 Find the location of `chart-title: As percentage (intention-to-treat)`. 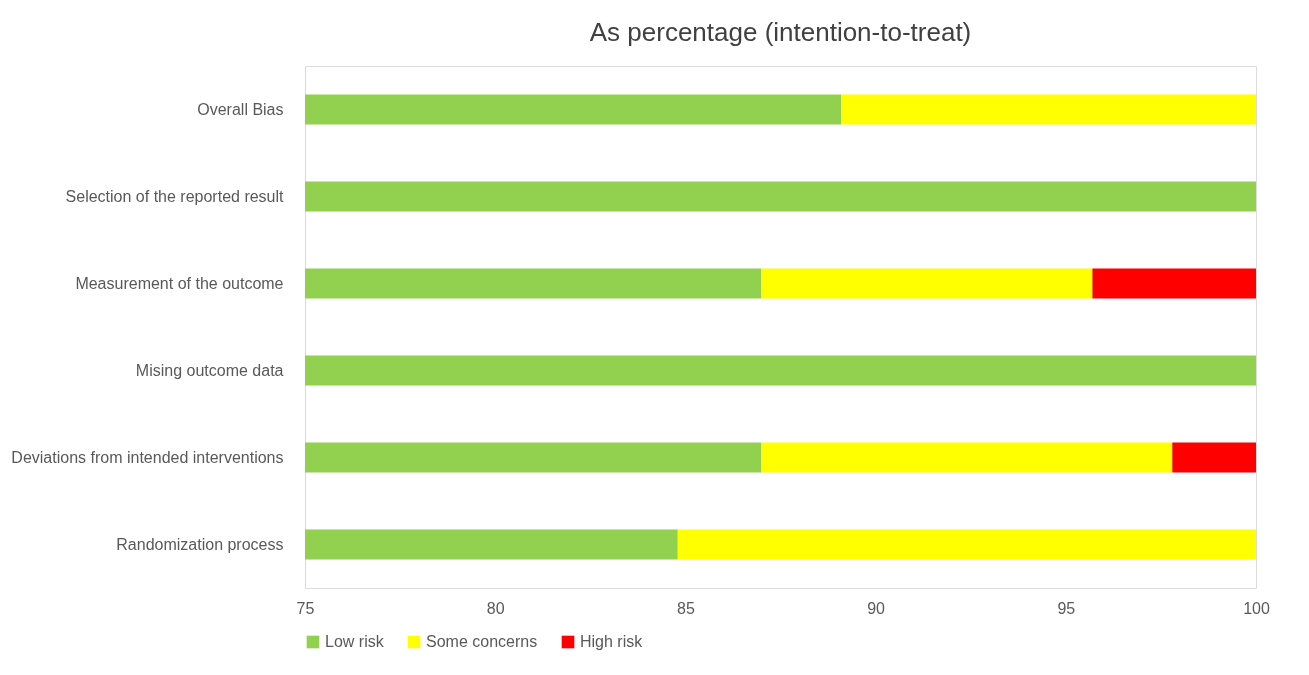

chart-title: As percentage (intention-to-treat) is located at coordinates (780, 32).